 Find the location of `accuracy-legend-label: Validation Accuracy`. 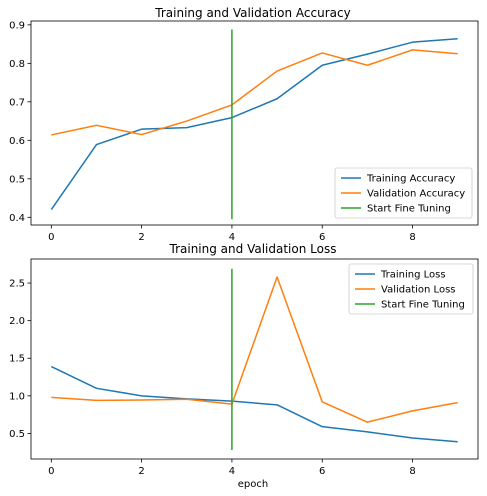

accuracy-legend-label: Validation Accuracy is located at coordinates (416, 194).